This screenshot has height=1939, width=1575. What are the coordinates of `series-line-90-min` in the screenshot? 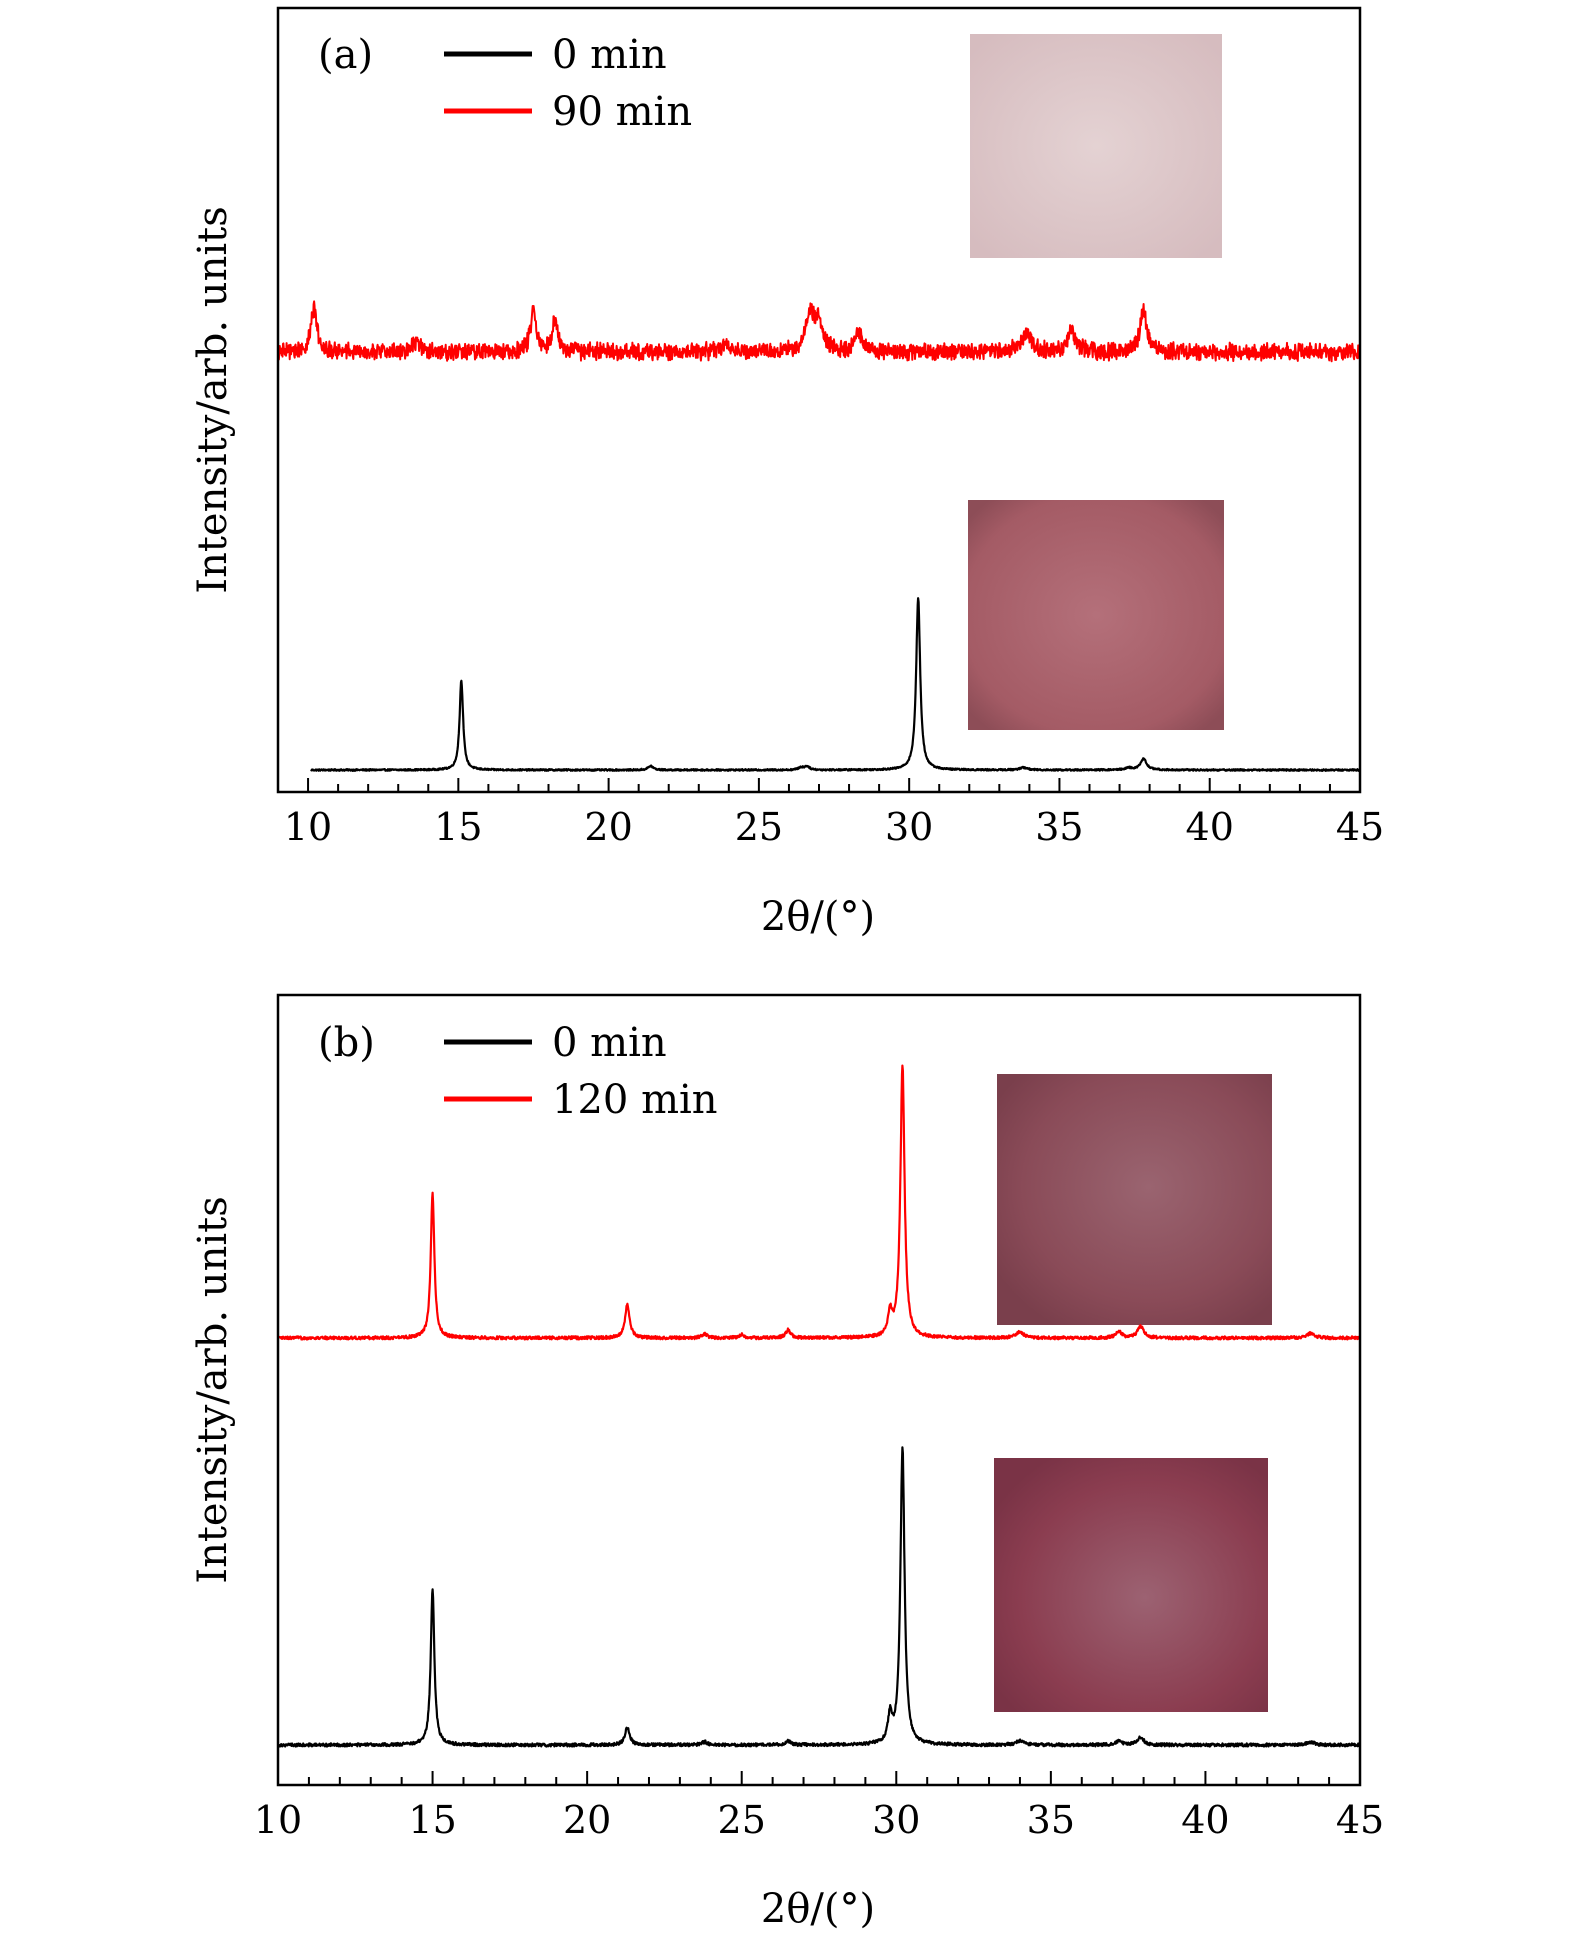 It's located at (819, 331).